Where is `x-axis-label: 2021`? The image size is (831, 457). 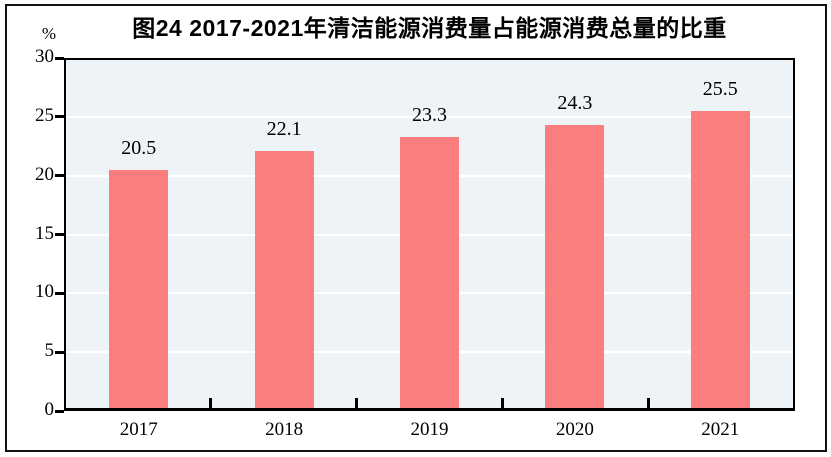 x-axis-label: 2021 is located at coordinates (720, 429).